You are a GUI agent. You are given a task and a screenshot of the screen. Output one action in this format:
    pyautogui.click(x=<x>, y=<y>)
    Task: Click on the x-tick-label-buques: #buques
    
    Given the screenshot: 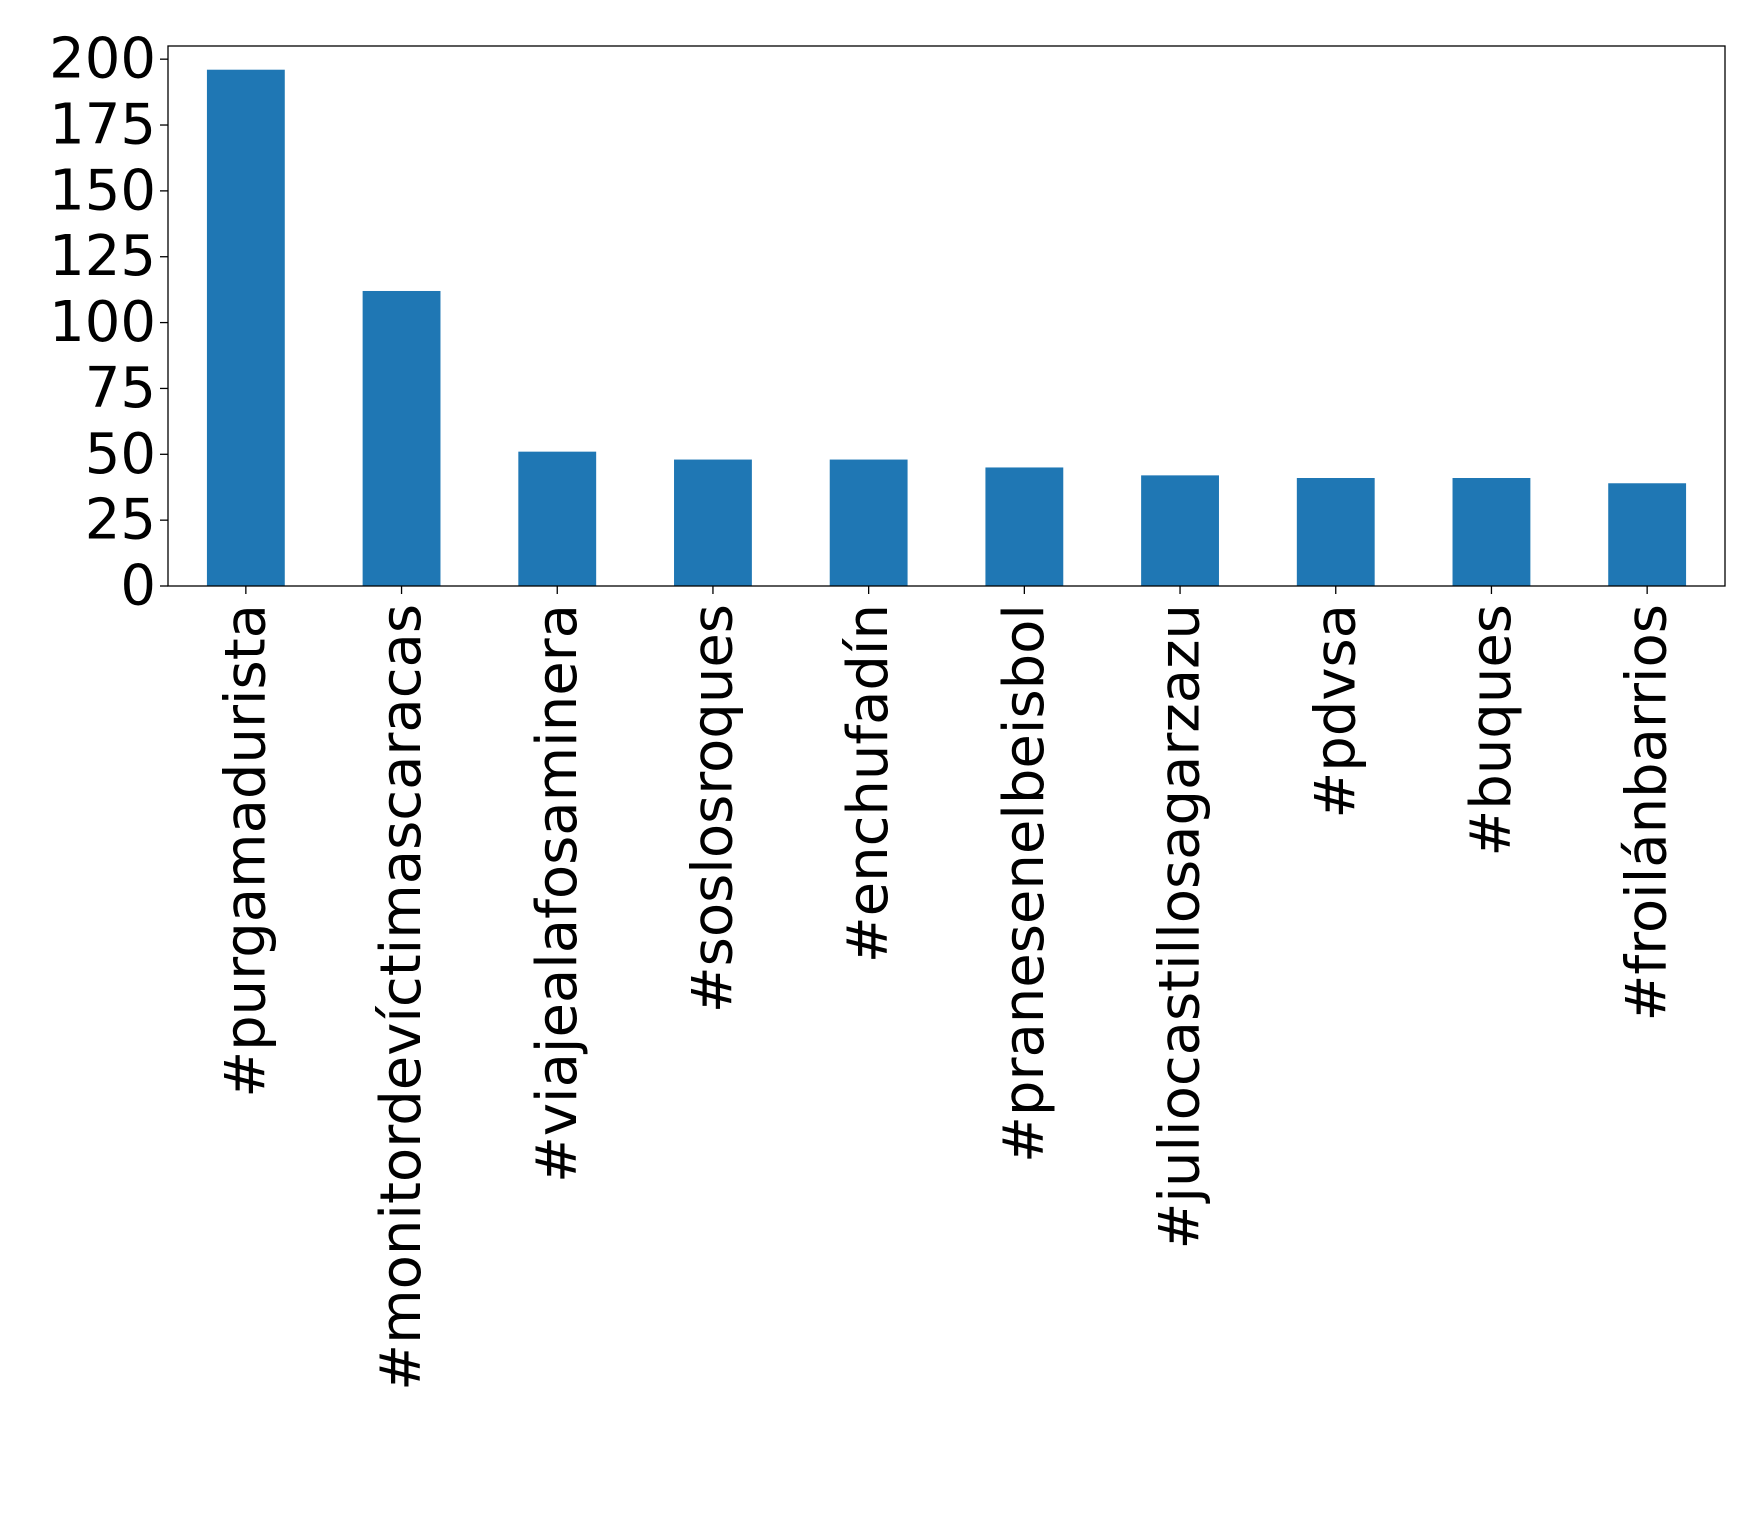 What is the action you would take?
    pyautogui.click(x=1491, y=730)
    